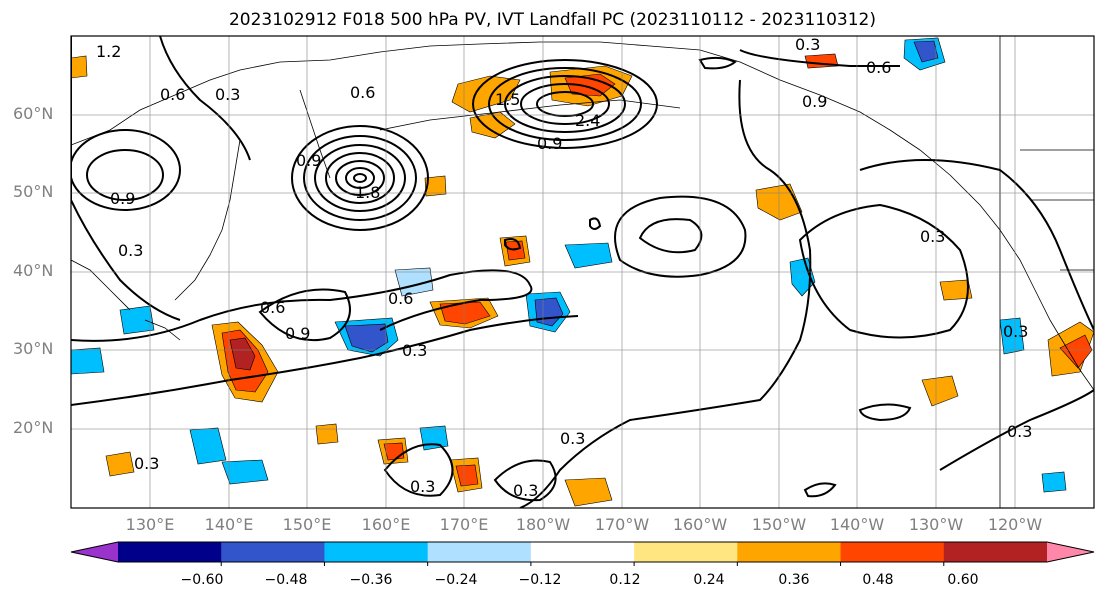  What do you see at coordinates (307, 524) in the screenshot?
I see `lon-label: 150°E` at bounding box center [307, 524].